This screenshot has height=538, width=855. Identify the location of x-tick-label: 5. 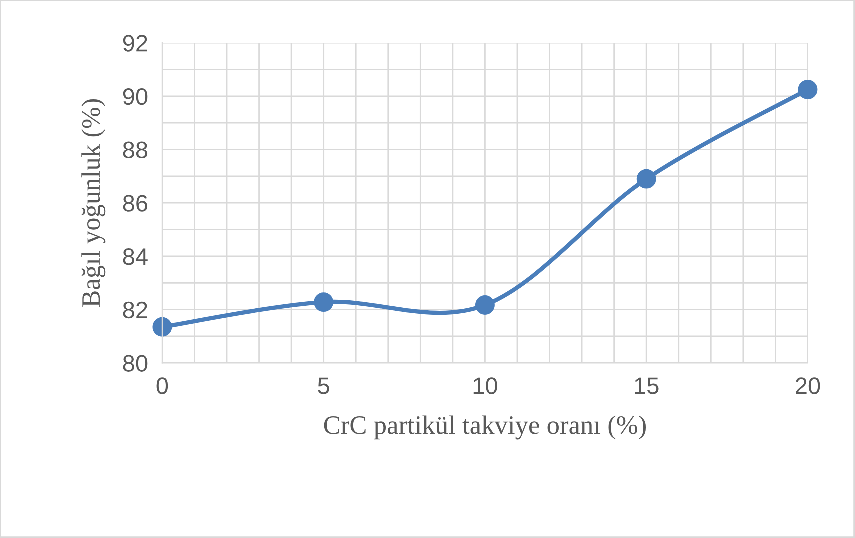
(324, 386).